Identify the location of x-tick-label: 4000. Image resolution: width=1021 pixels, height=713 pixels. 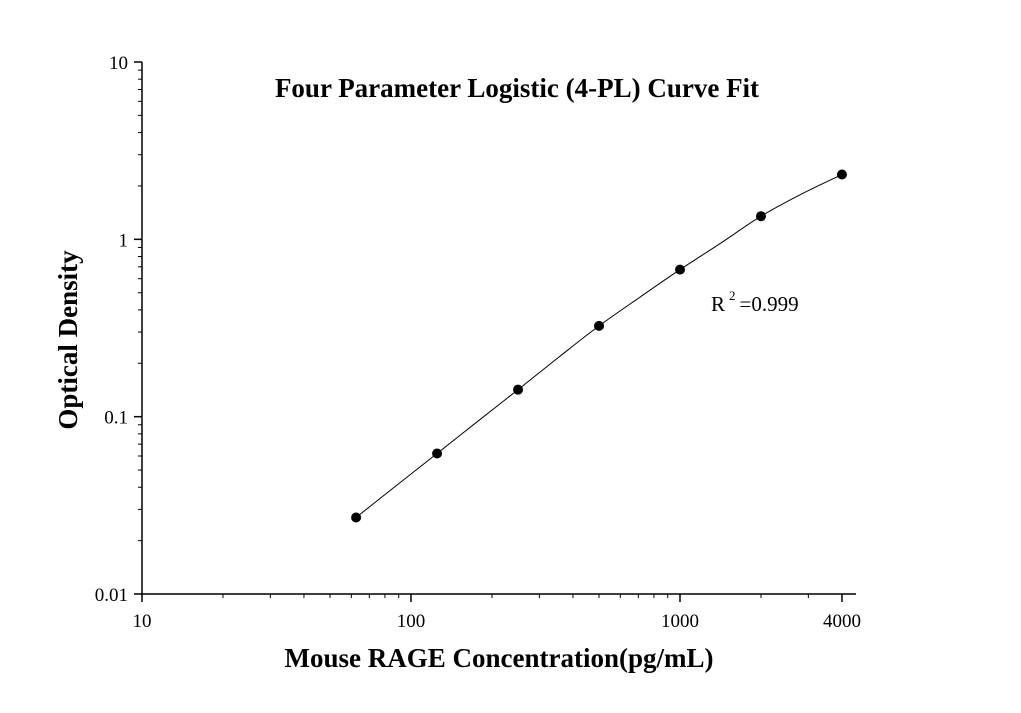
(842, 621).